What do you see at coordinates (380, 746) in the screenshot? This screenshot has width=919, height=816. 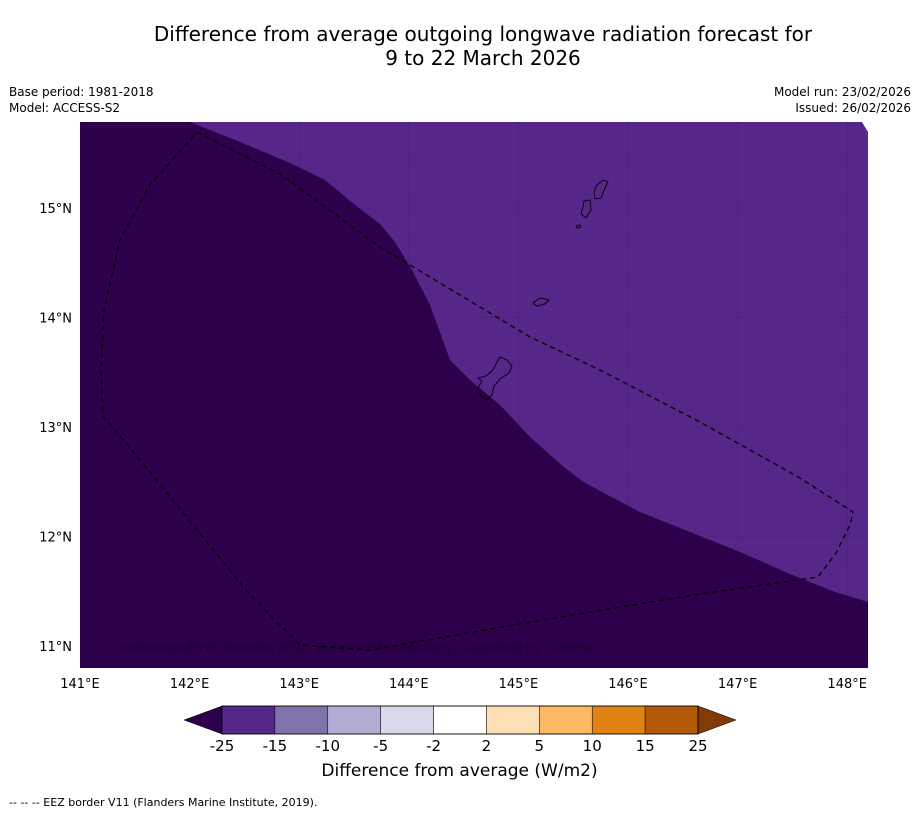 I see `colorbar-tick-3: -5` at bounding box center [380, 746].